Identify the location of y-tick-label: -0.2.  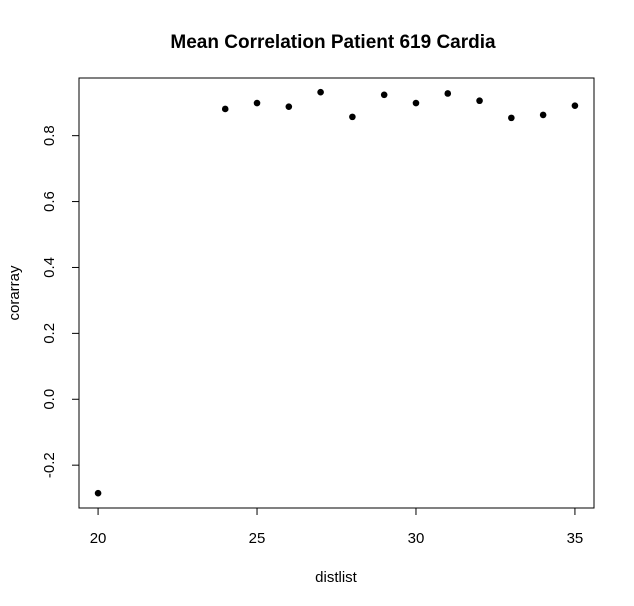
(49, 465).